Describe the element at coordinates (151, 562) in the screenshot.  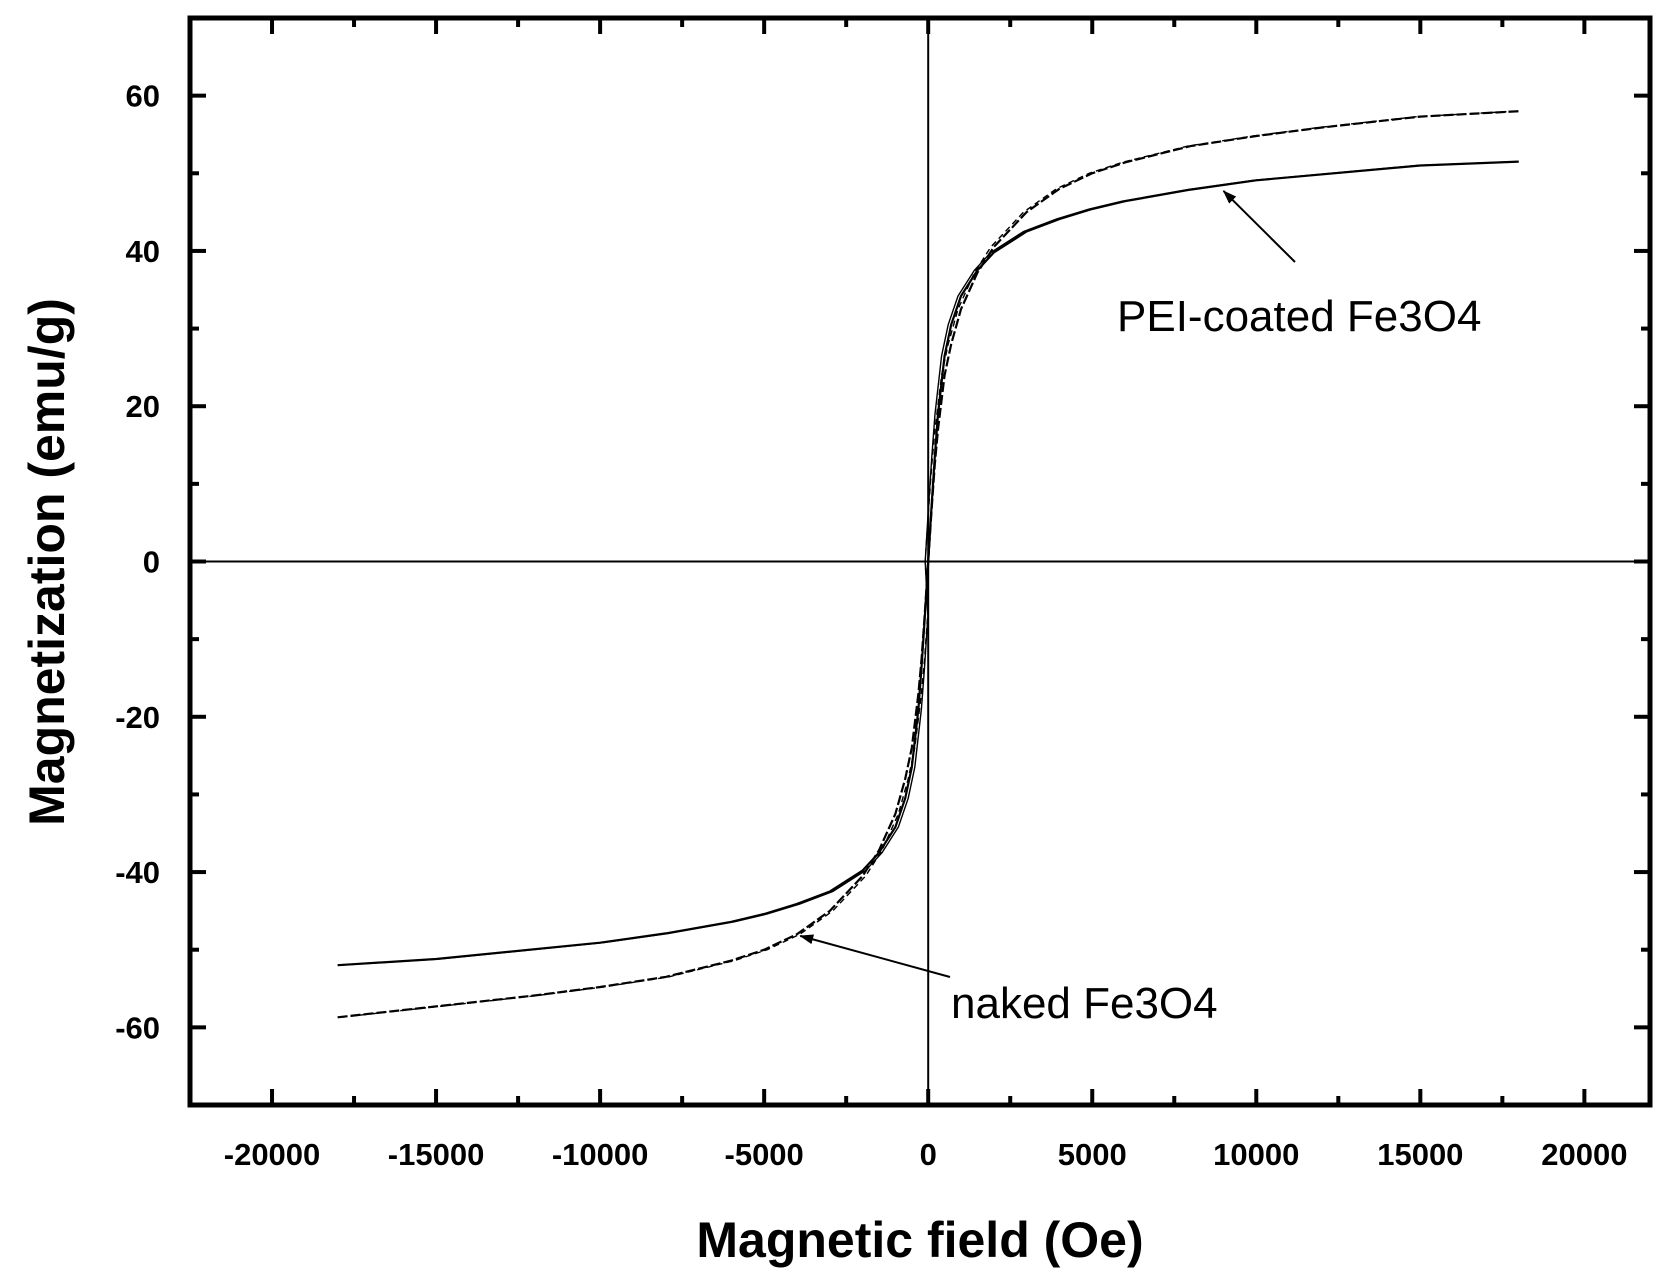
I see `y-tick-label: 0` at that location.